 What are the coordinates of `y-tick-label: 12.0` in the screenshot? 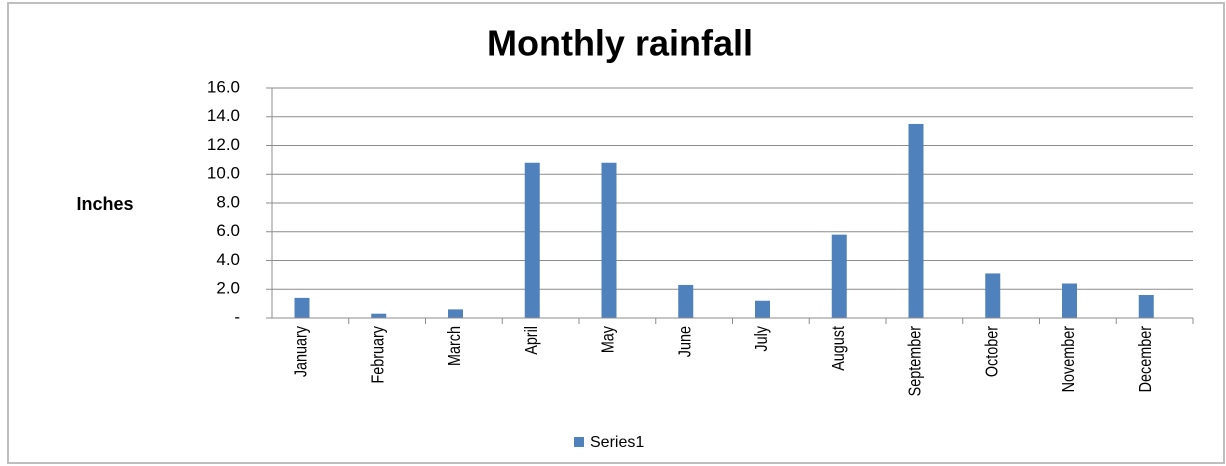 It's located at (223, 144).